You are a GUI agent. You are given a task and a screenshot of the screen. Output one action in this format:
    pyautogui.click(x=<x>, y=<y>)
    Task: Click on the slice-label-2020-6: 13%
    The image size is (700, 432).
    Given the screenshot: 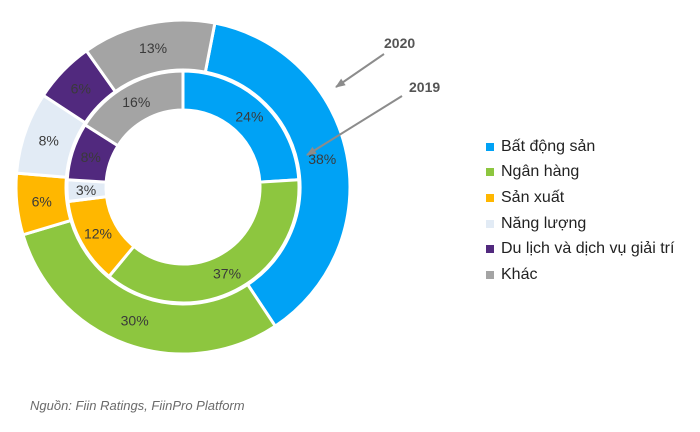 What is the action you would take?
    pyautogui.click(x=153, y=48)
    